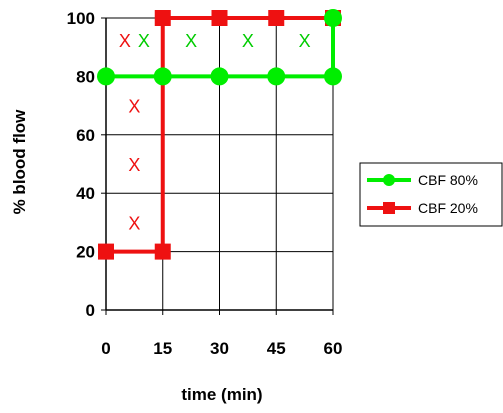  What do you see at coordinates (219, 348) in the screenshot?
I see `x-tick-label-30: 30` at bounding box center [219, 348].